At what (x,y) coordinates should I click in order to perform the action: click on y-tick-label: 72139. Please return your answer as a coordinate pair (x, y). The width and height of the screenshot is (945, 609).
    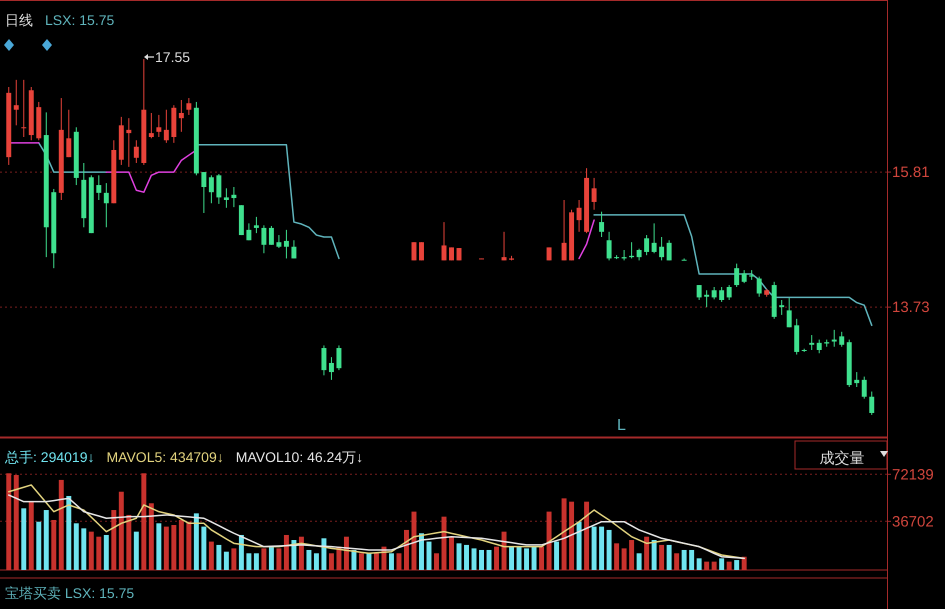
    Looking at the image, I should click on (913, 475).